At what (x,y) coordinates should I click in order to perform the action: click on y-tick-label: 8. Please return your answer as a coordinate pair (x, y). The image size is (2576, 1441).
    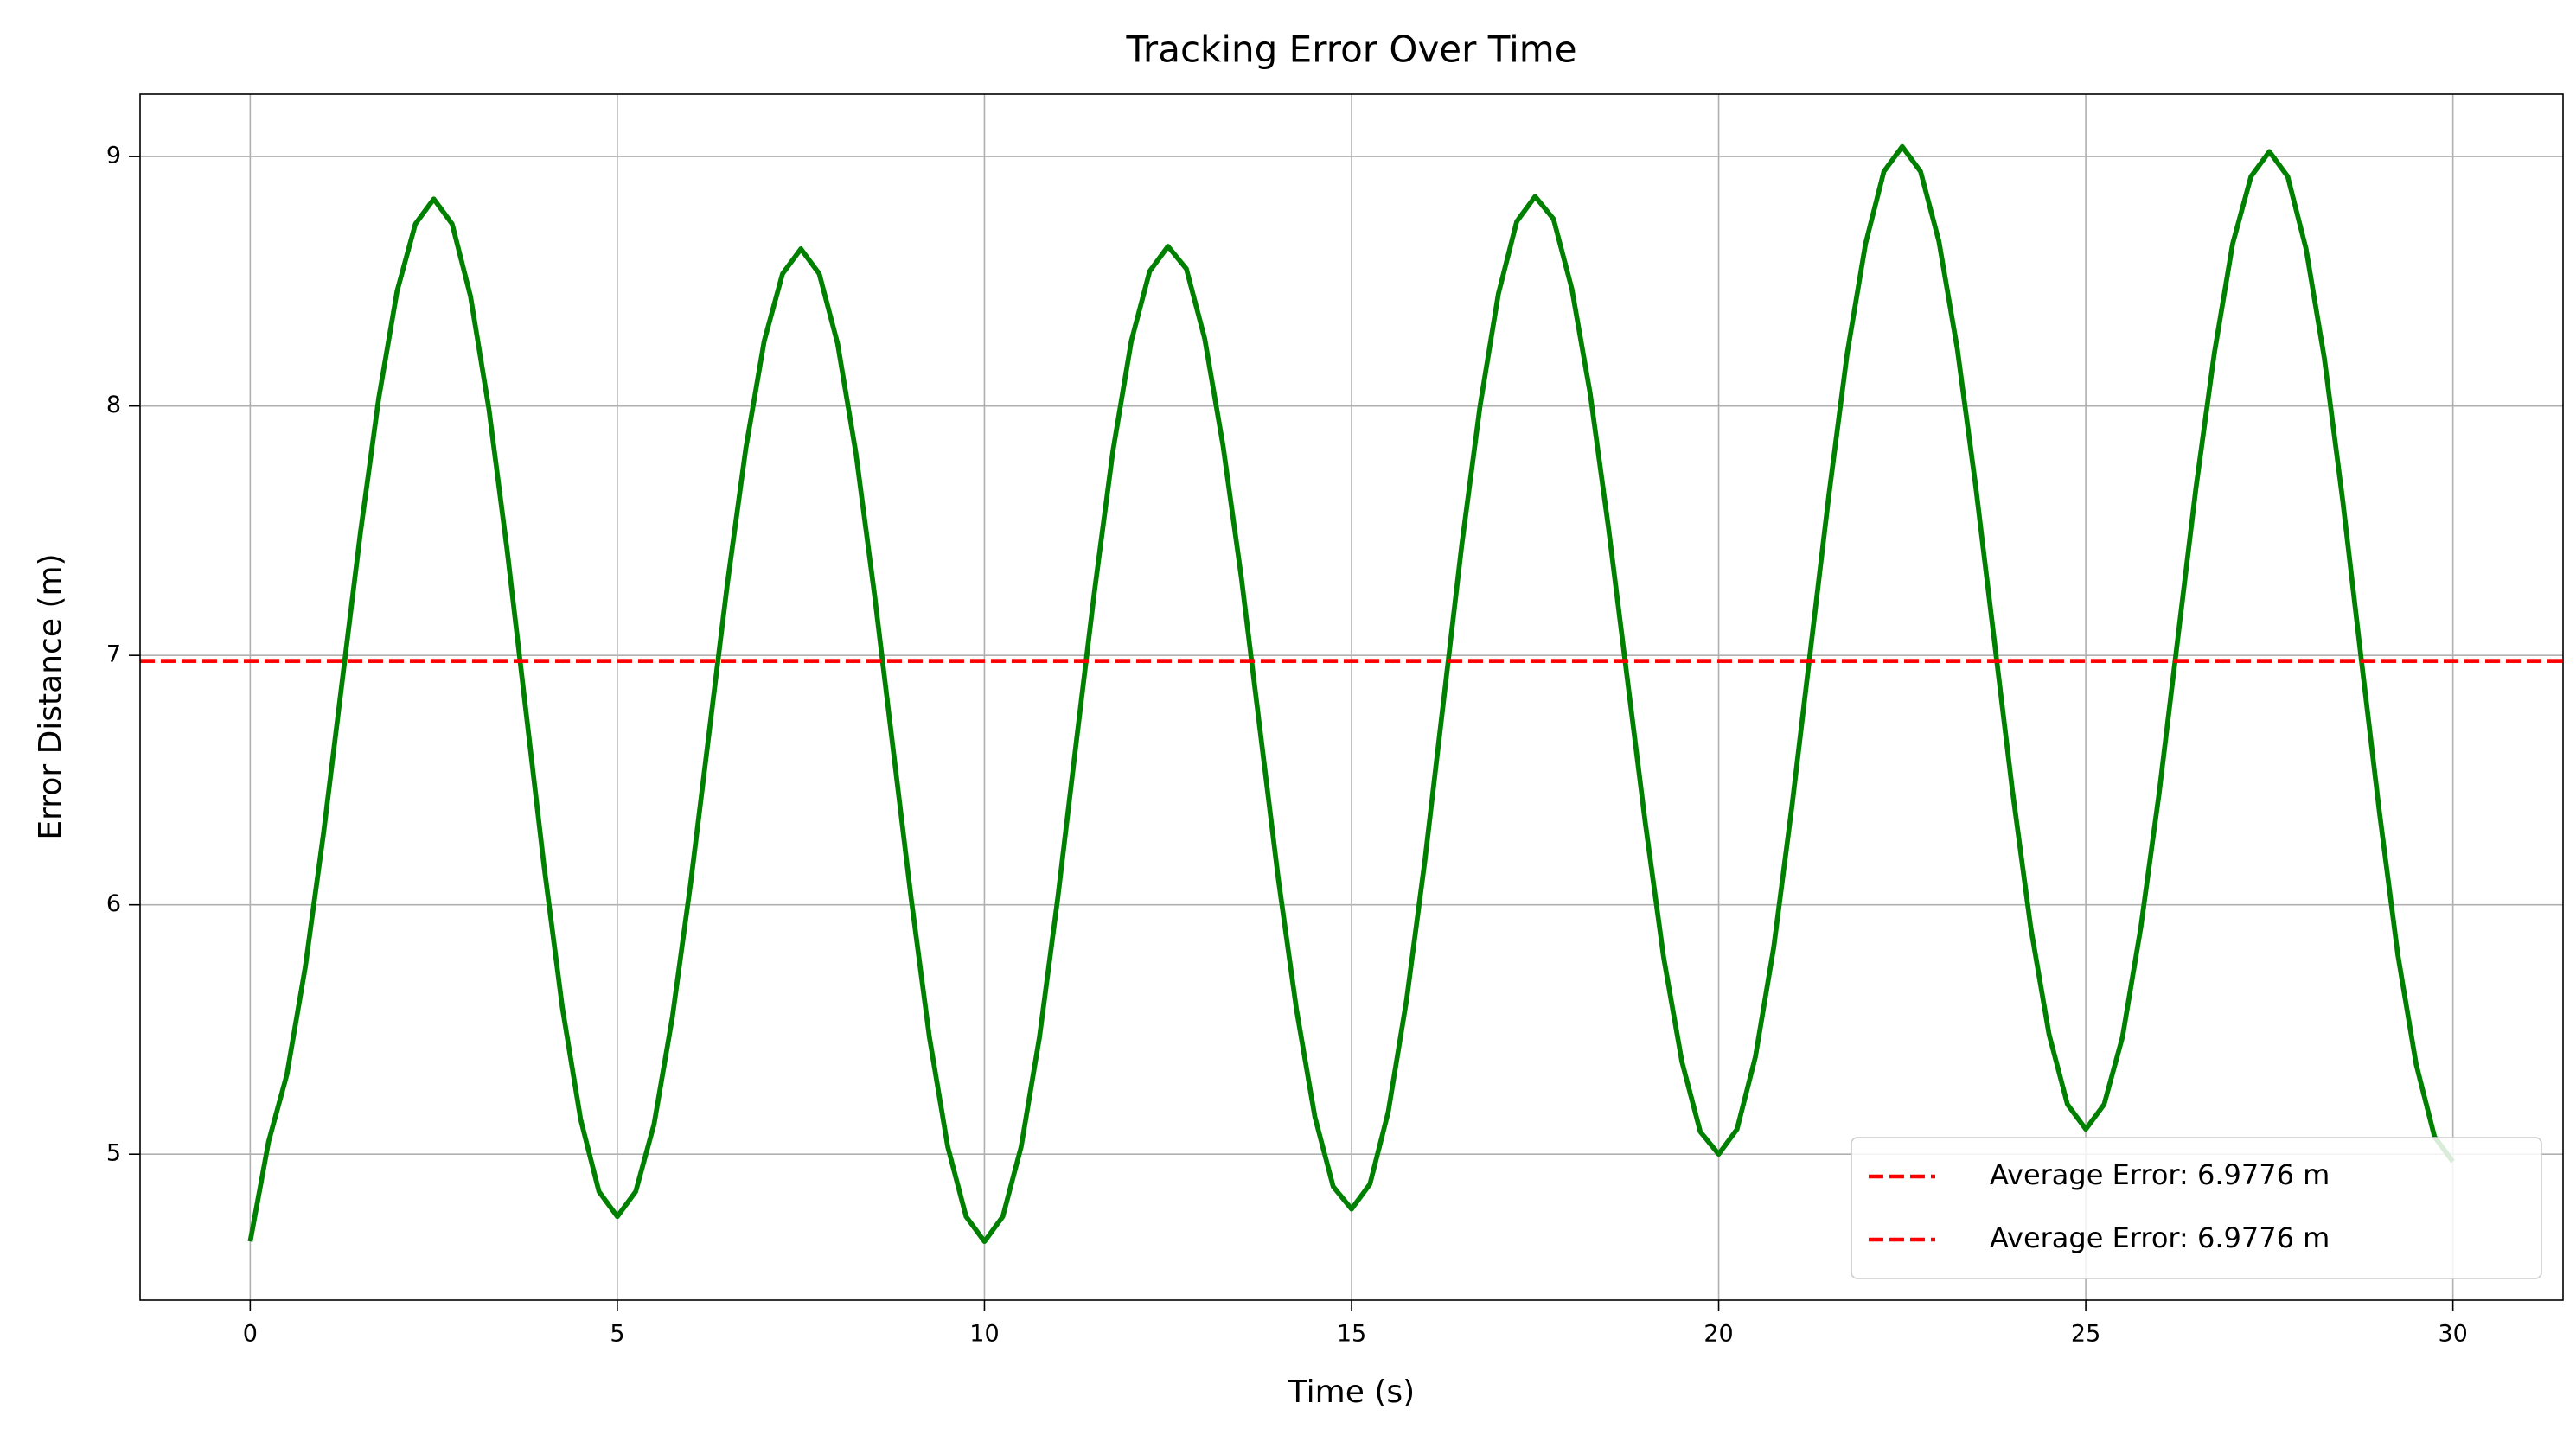
    Looking at the image, I should click on (113, 405).